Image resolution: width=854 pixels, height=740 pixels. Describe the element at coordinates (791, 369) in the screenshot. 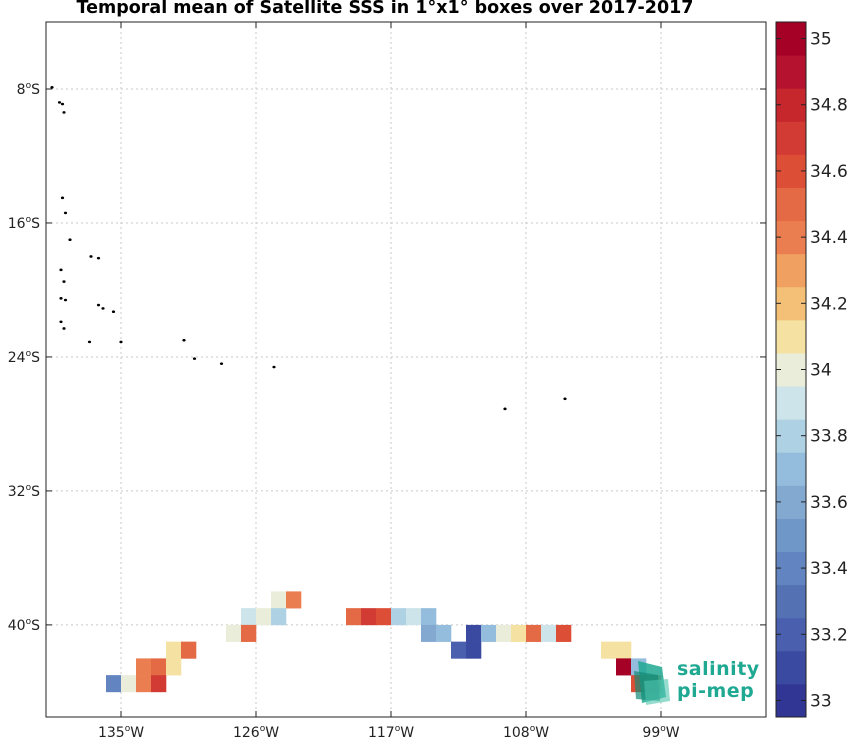

I see `colorbar` at that location.